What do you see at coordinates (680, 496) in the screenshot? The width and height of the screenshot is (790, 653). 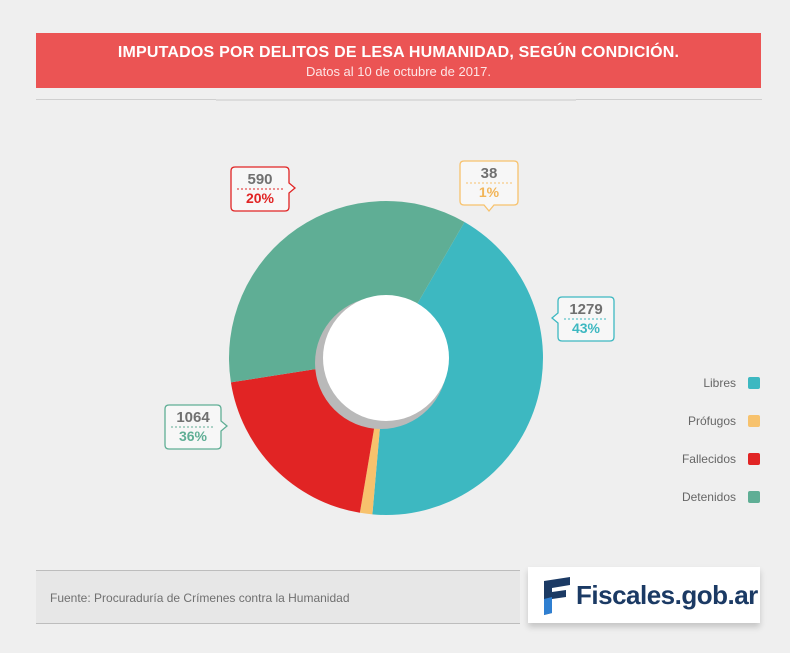 I see `legend-item-detenidos: Detenidos` at bounding box center [680, 496].